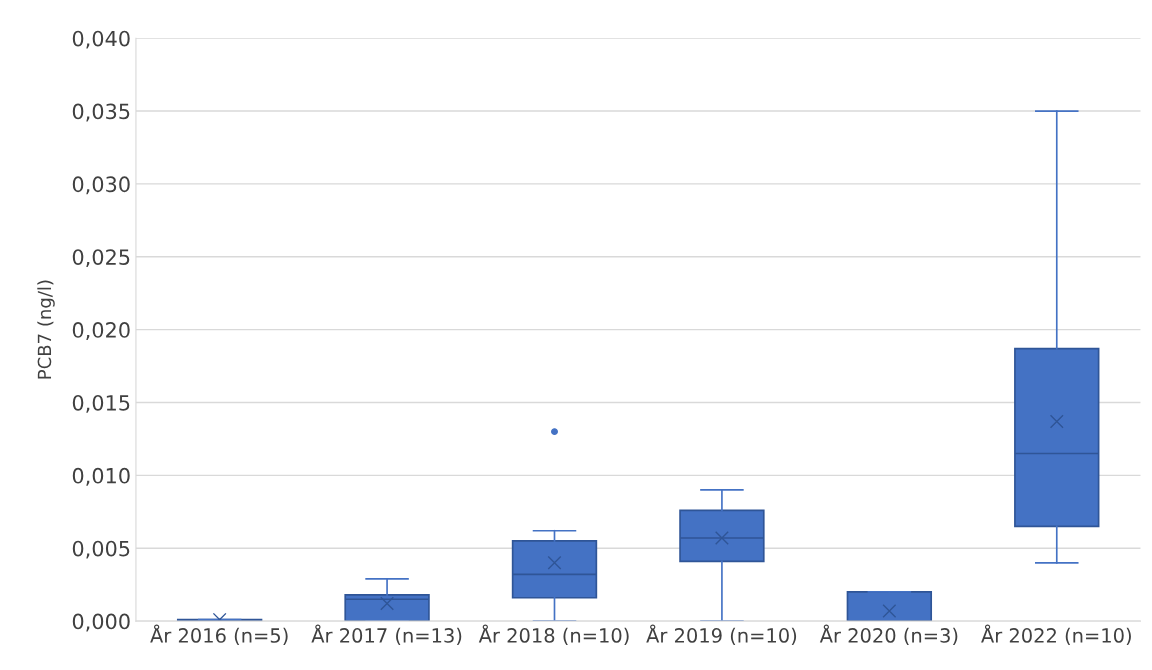 The height and width of the screenshot is (670, 1152). What do you see at coordinates (46, 329) in the screenshot?
I see `y-axis-title: PCB7 (ng/l)` at bounding box center [46, 329].